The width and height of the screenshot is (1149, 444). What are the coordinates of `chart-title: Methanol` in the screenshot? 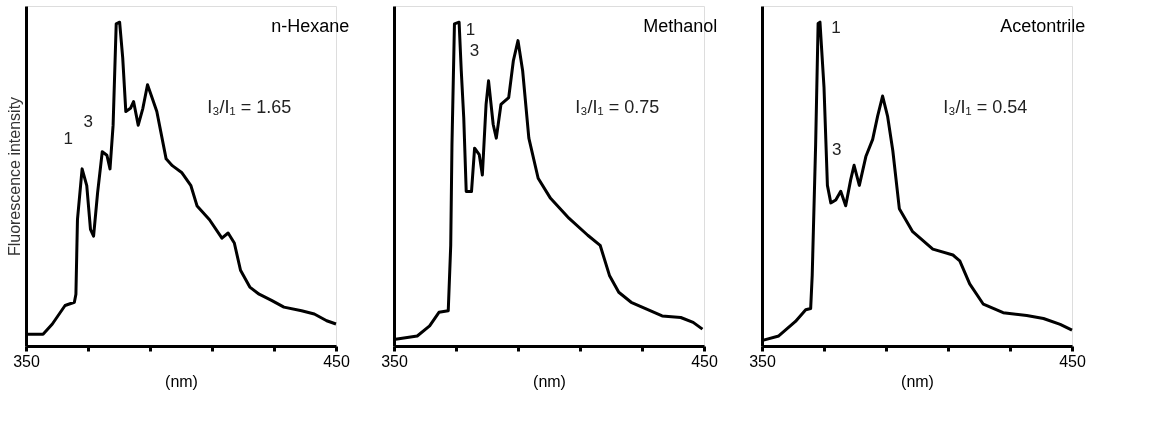 It's located at (680, 26).